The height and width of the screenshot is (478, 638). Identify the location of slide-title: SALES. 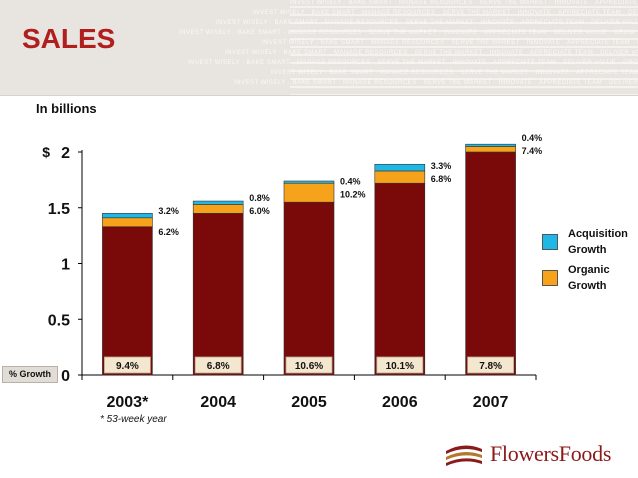
(69, 38).